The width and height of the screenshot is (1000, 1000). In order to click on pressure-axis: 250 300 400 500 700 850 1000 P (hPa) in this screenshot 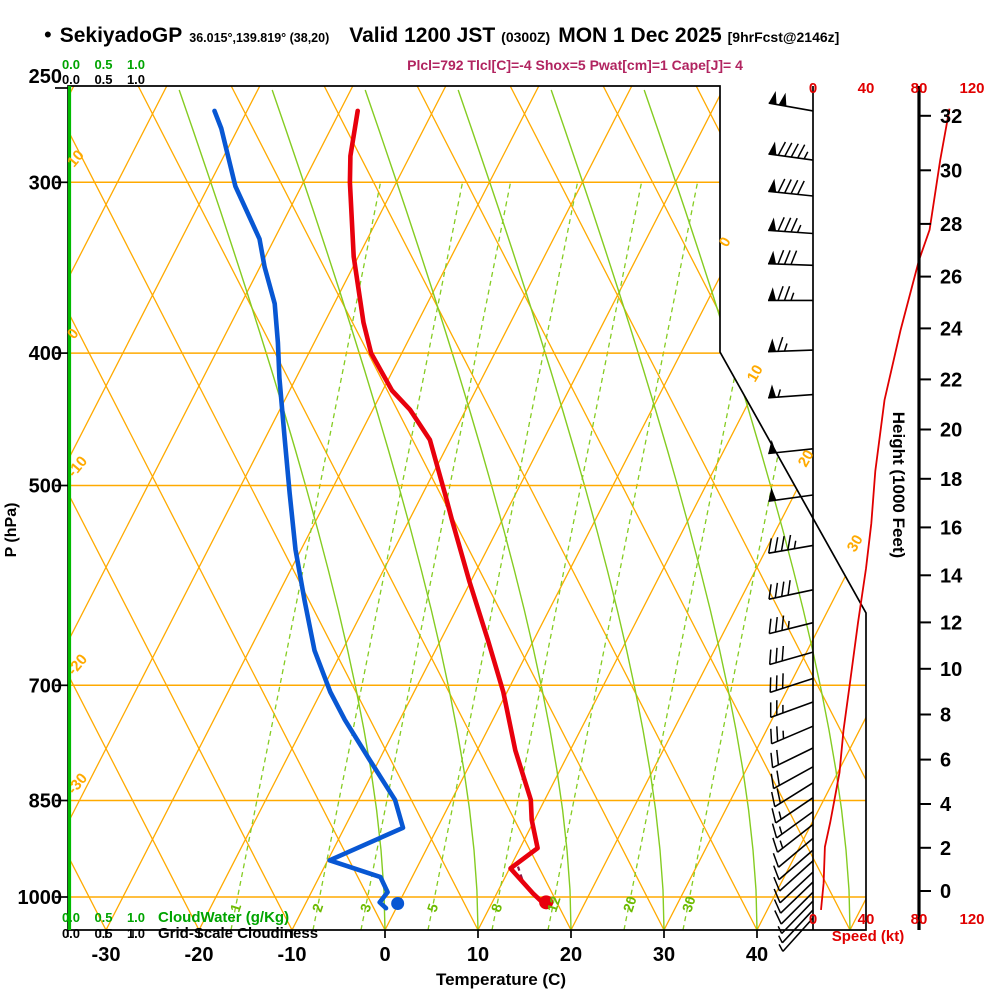, I will do `click(35, 487)`.